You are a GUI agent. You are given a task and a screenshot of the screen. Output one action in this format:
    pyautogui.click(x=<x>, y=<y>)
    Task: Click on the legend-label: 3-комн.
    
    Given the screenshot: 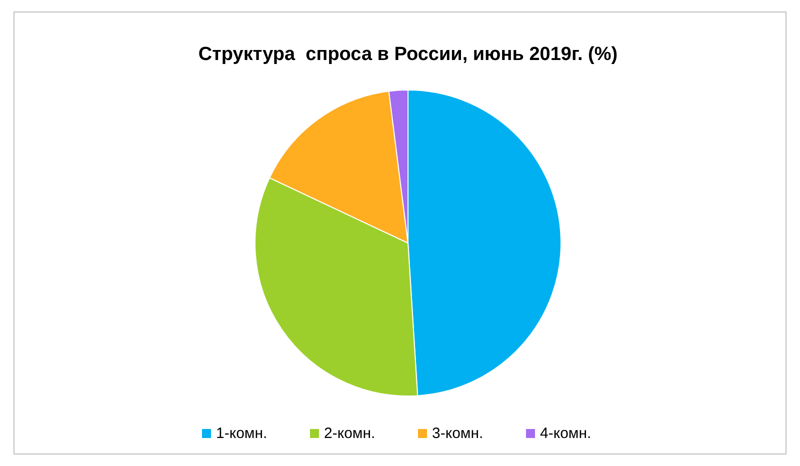 What is the action you would take?
    pyautogui.click(x=458, y=433)
    